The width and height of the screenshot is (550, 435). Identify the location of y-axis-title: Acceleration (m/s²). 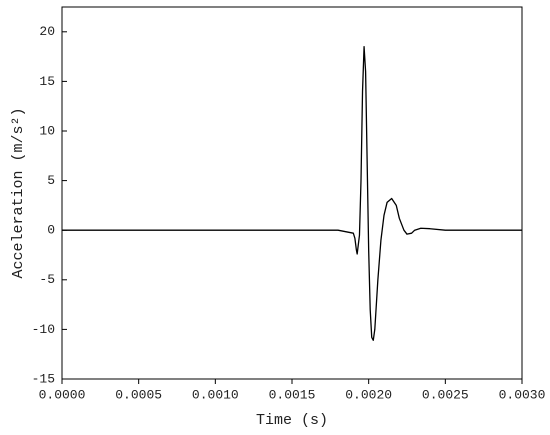
(18, 192).